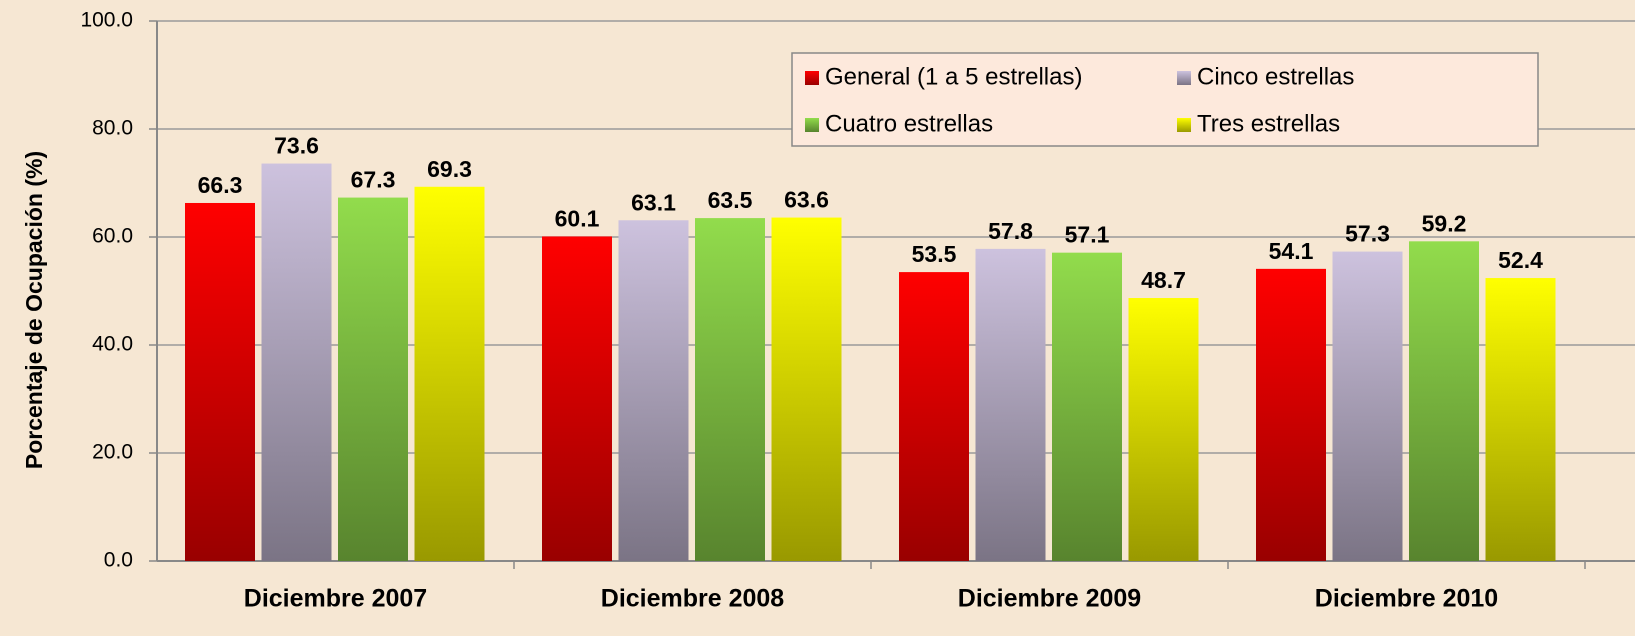 This screenshot has width=1635, height=636. Describe the element at coordinates (34, 310) in the screenshot. I see `y-axis-label: Porcentaje de Ocupación (%)` at that location.